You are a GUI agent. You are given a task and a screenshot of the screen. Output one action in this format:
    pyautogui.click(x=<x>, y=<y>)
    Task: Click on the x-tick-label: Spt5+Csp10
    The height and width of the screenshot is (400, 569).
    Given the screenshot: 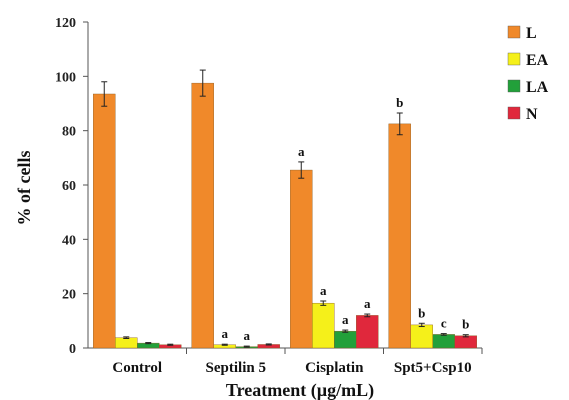 What is the action you would take?
    pyautogui.click(x=433, y=368)
    